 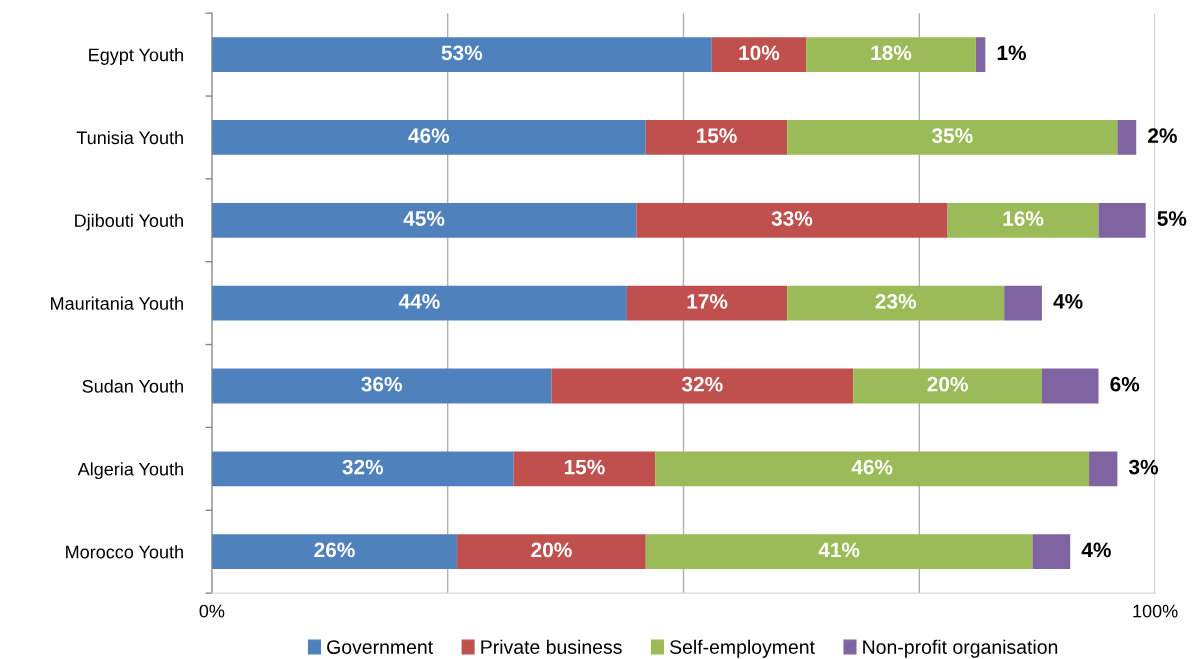 What do you see at coordinates (1011, 53) in the screenshot?
I see `data-label: 1%` at bounding box center [1011, 53].